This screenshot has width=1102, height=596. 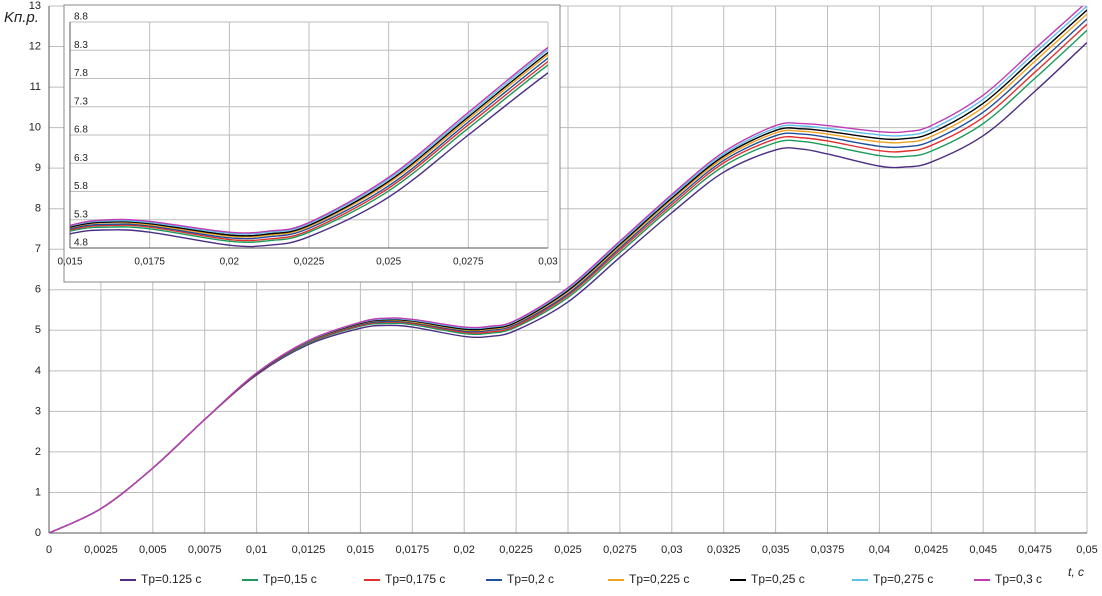 What do you see at coordinates (256, 550) in the screenshot?
I see `x-tick-label: 0,01` at bounding box center [256, 550].